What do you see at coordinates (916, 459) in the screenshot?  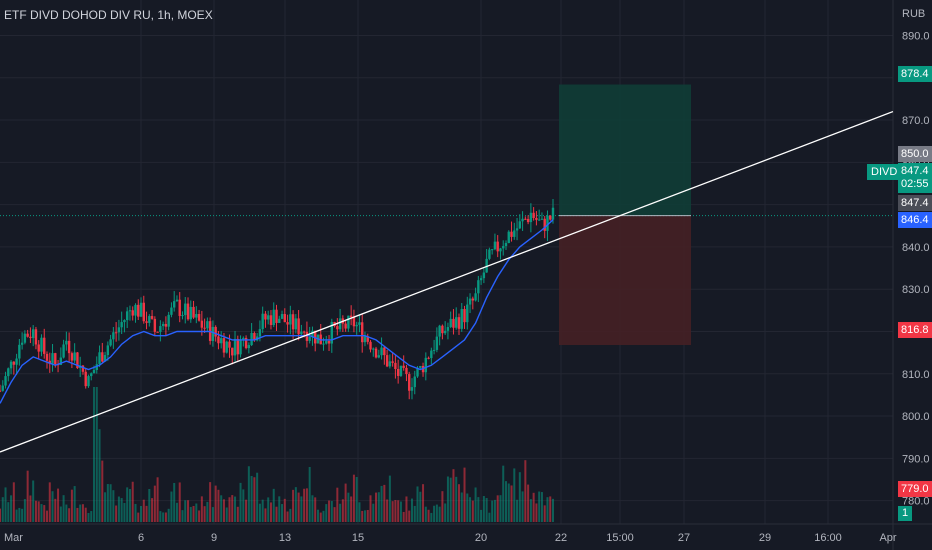 I see `price-tick-label: 790.0` at bounding box center [916, 459].